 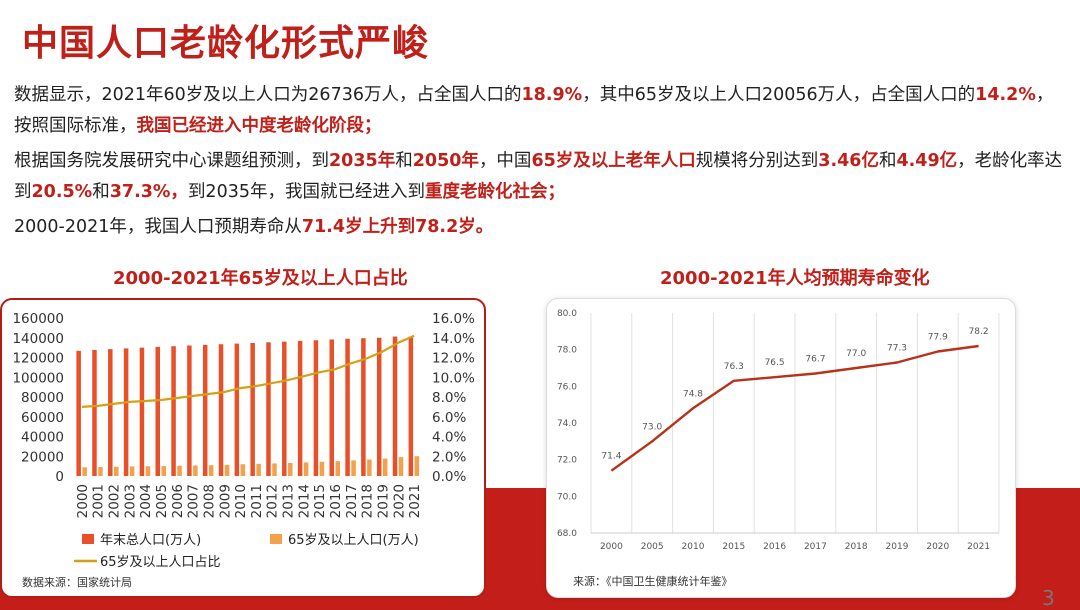 What do you see at coordinates (259, 126) in the screenshot?
I see `highlighted-text: 我国已经进入中度老龄化阶段；` at bounding box center [259, 126].